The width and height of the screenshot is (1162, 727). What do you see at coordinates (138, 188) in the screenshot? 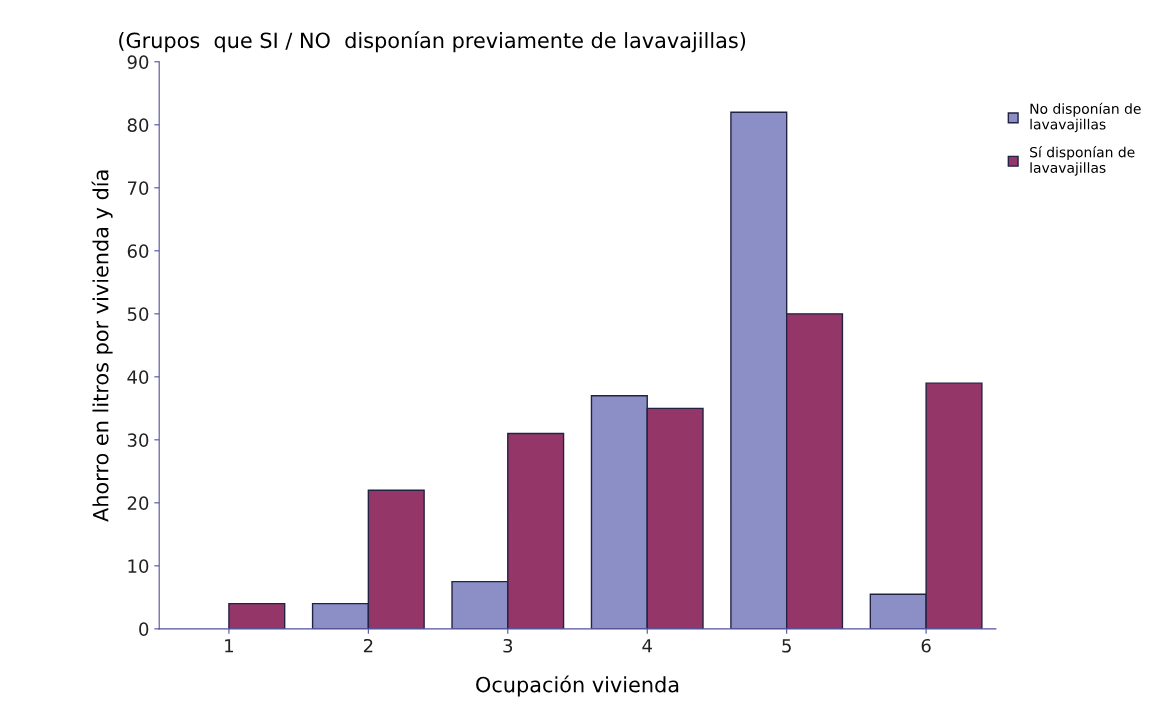
I see `y-tick-label: 70` at bounding box center [138, 188].